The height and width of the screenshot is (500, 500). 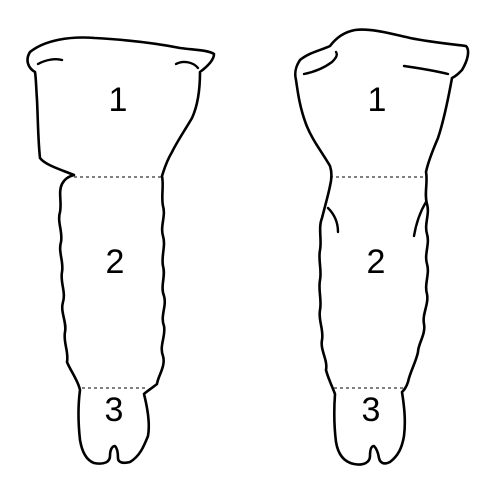 I want to click on specimen-right-fold-right, so click(x=426, y=70).